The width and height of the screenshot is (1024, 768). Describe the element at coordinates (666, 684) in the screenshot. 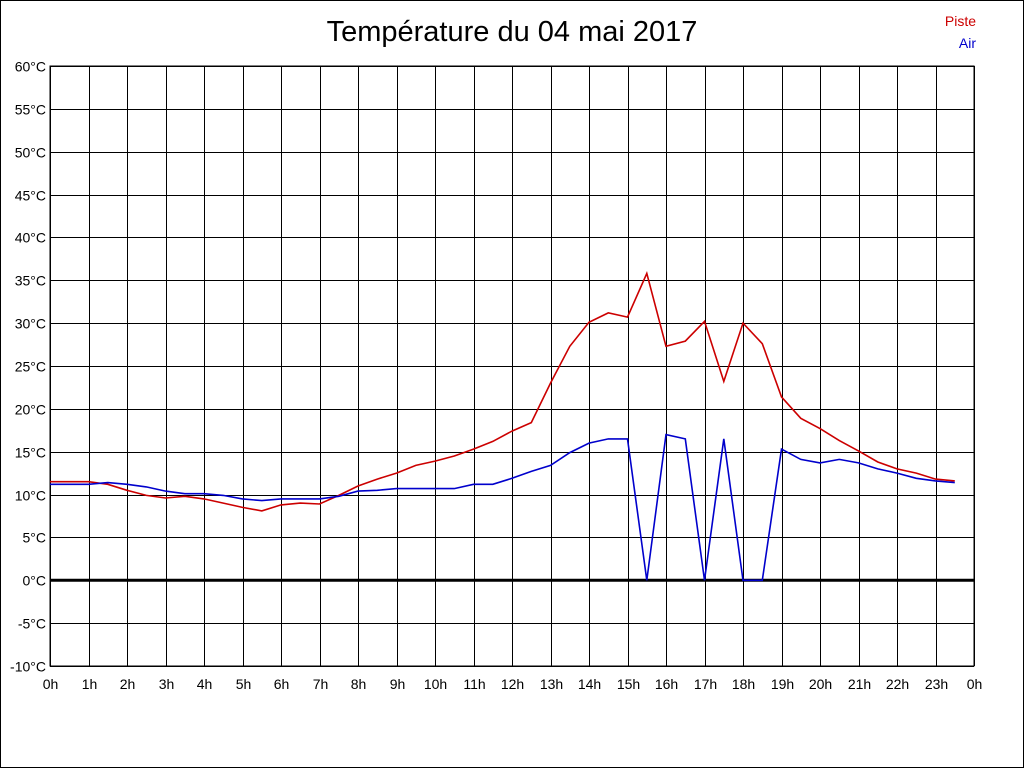

I see `x-tick-label: 16h` at that location.